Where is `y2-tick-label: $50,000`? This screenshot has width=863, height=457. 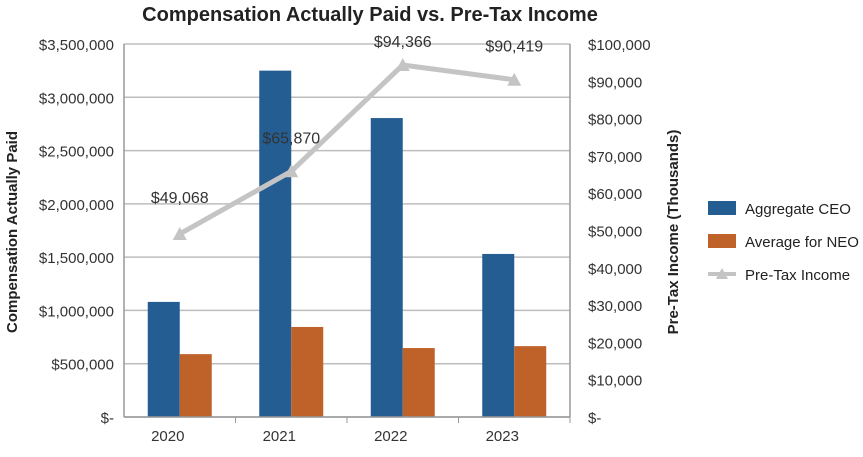 y2-tick-label: $50,000 is located at coordinates (615, 232).